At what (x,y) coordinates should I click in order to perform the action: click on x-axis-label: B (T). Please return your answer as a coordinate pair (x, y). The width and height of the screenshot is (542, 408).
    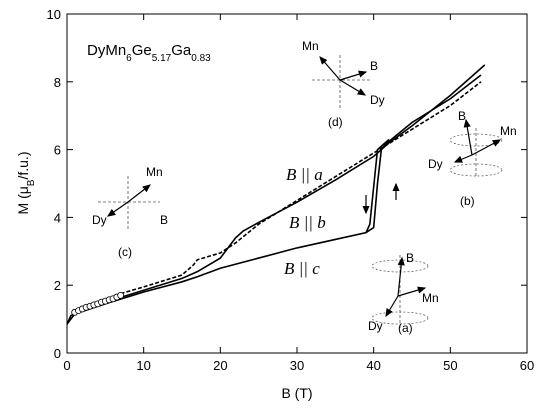
    Looking at the image, I should click on (296, 393).